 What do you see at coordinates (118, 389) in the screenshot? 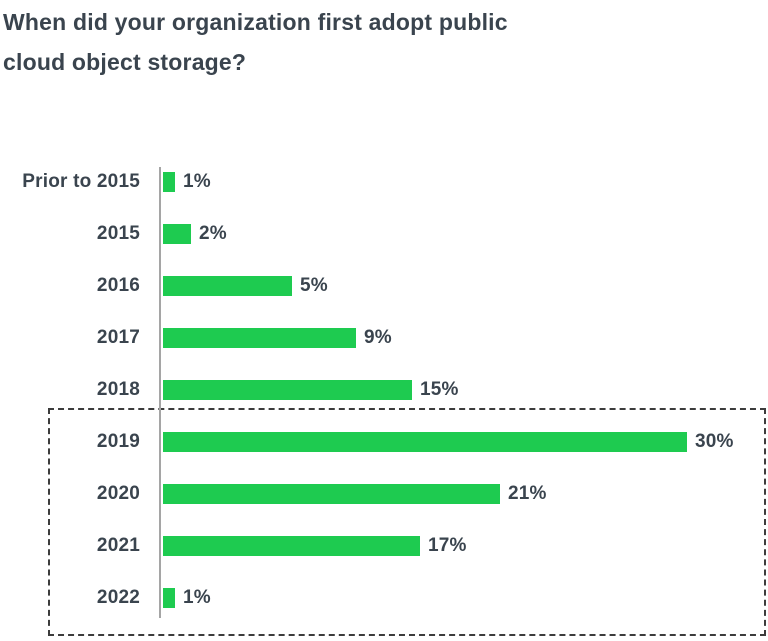
I see `category-label: 2018` at bounding box center [118, 389].